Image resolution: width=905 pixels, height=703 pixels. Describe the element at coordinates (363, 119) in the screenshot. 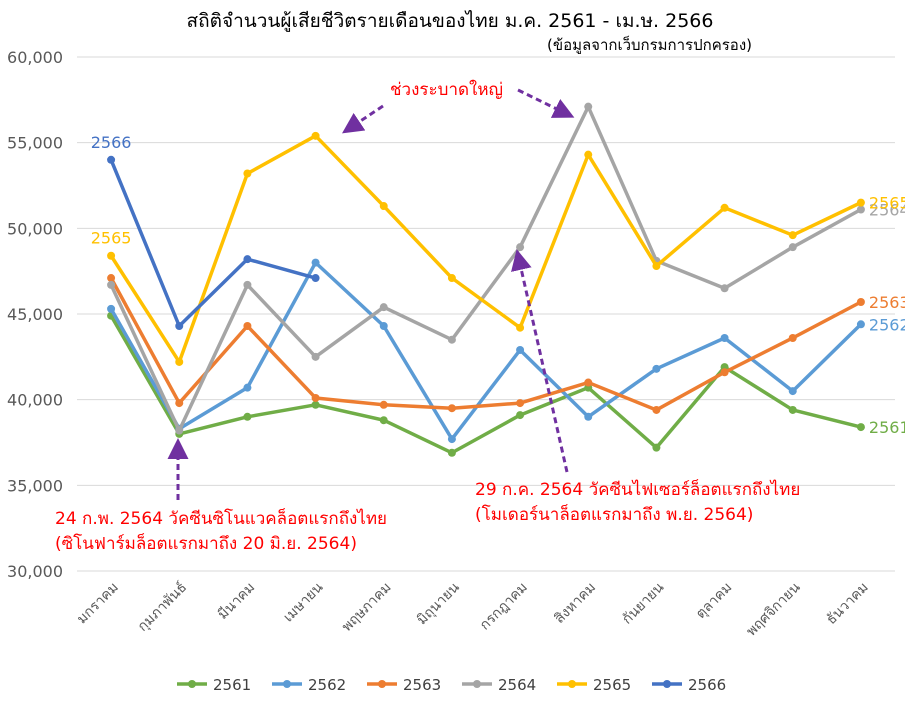

I see `pandemic-arrow-left` at that location.